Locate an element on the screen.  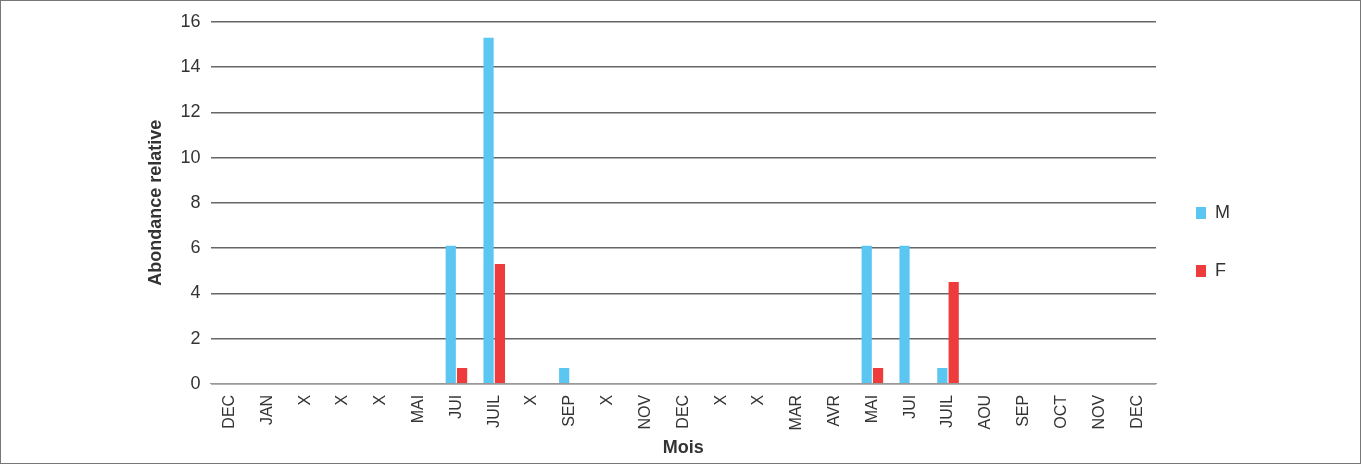
y-tick-label: 8 is located at coordinates (195, 201).